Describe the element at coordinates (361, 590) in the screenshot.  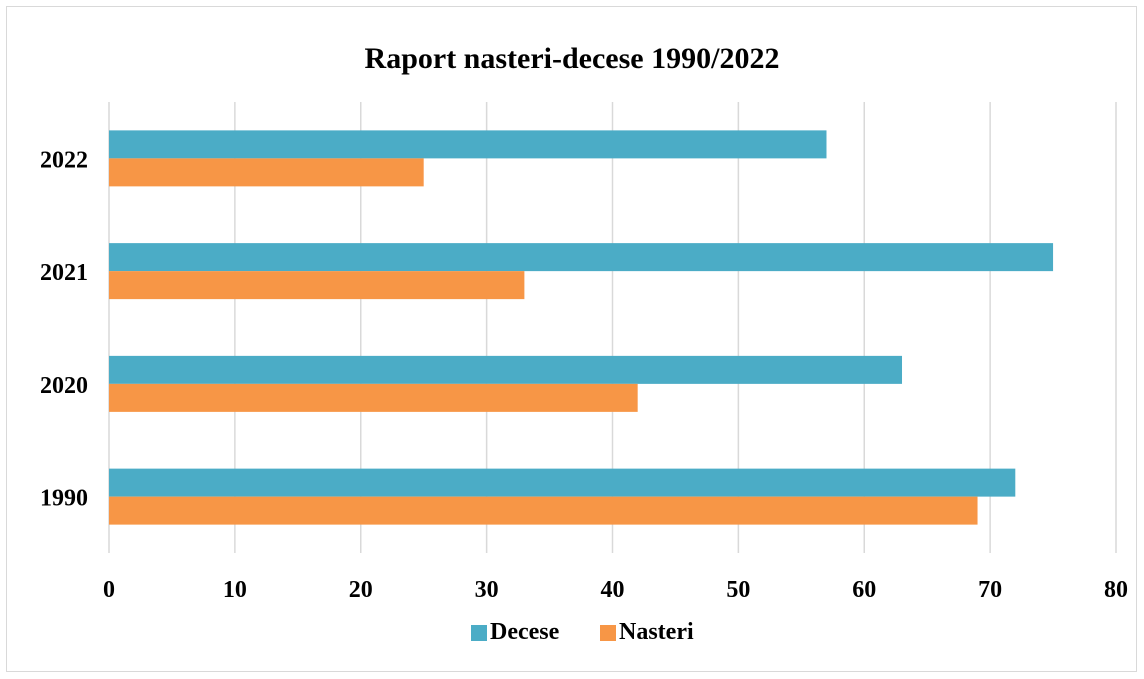
I see `x-tick-label-20: 20` at that location.